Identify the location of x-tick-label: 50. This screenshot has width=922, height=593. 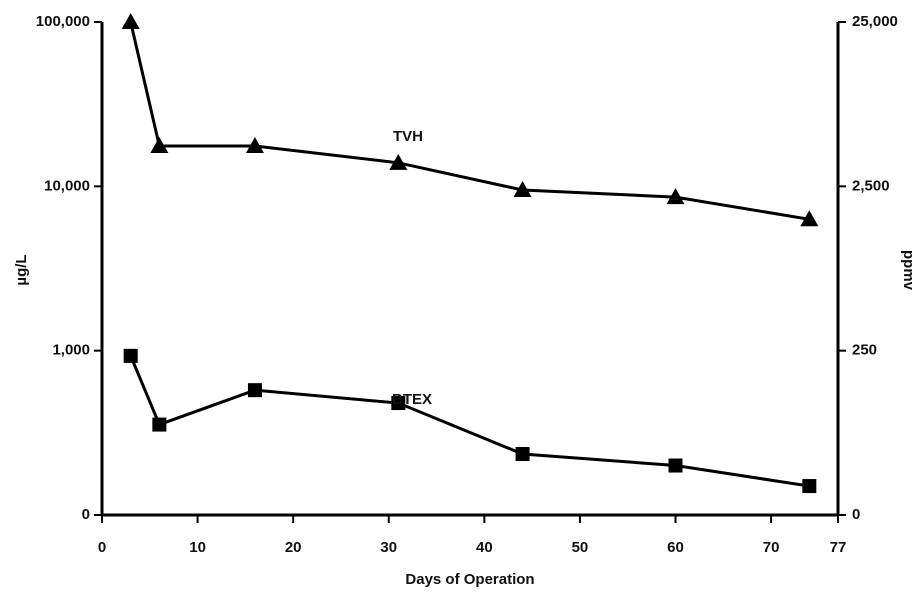
(580, 547).